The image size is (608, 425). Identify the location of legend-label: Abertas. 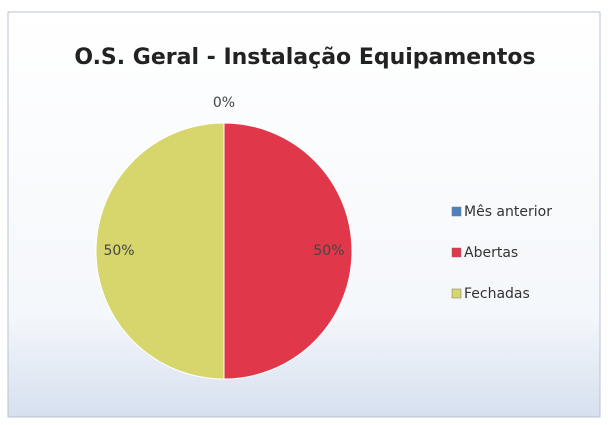
(491, 253).